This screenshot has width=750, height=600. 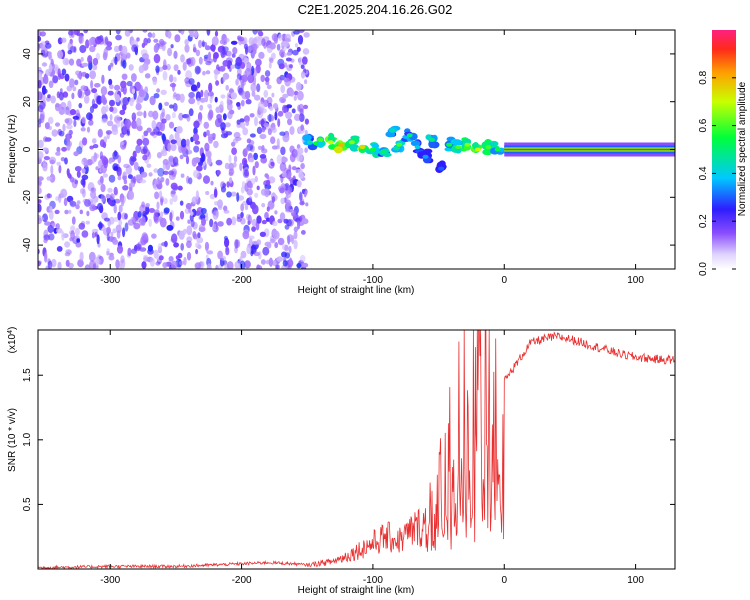 I want to click on y-tick-label: 20, so click(x=27, y=102).